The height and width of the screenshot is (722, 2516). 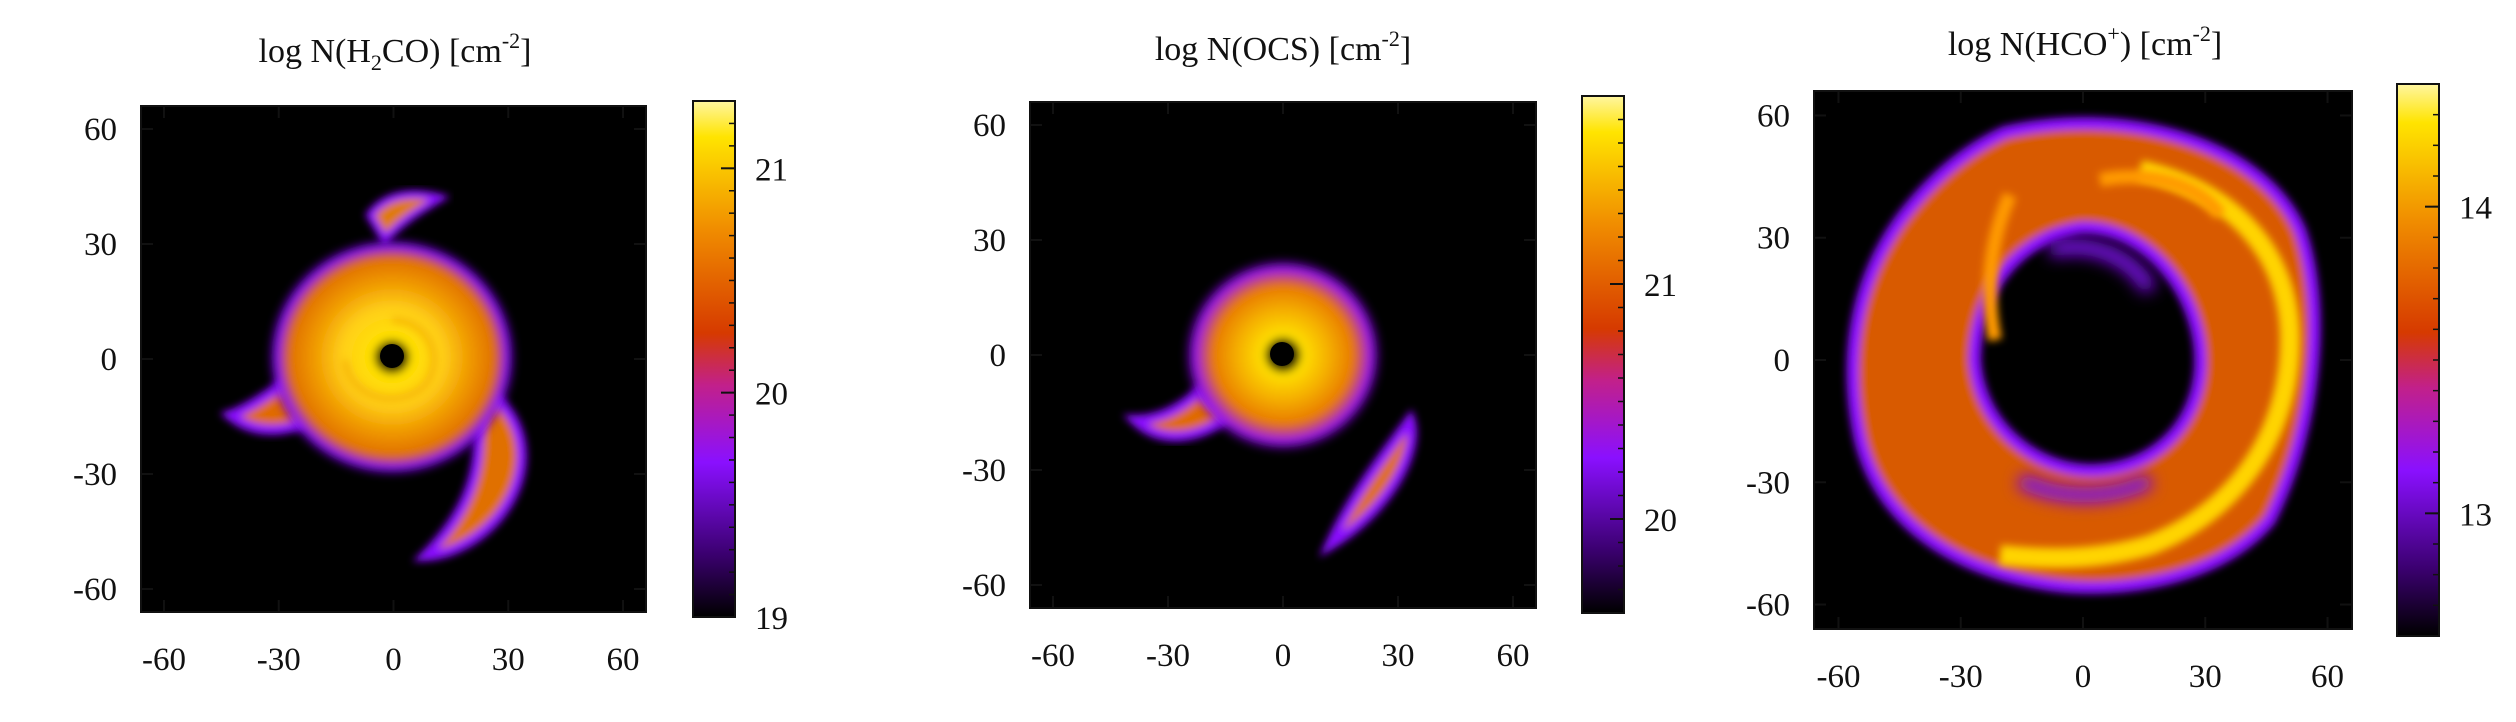 I want to click on spiral-lane, so click(x=389, y=359).